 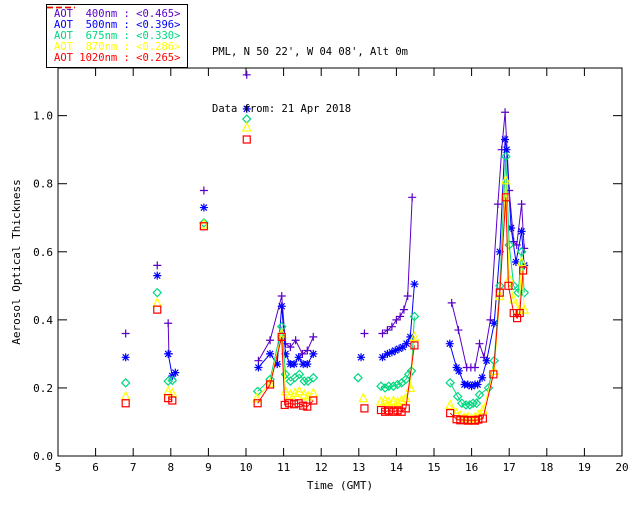 What do you see at coordinates (245, 467) in the screenshot?
I see `x-tick-label: 10` at bounding box center [245, 467].